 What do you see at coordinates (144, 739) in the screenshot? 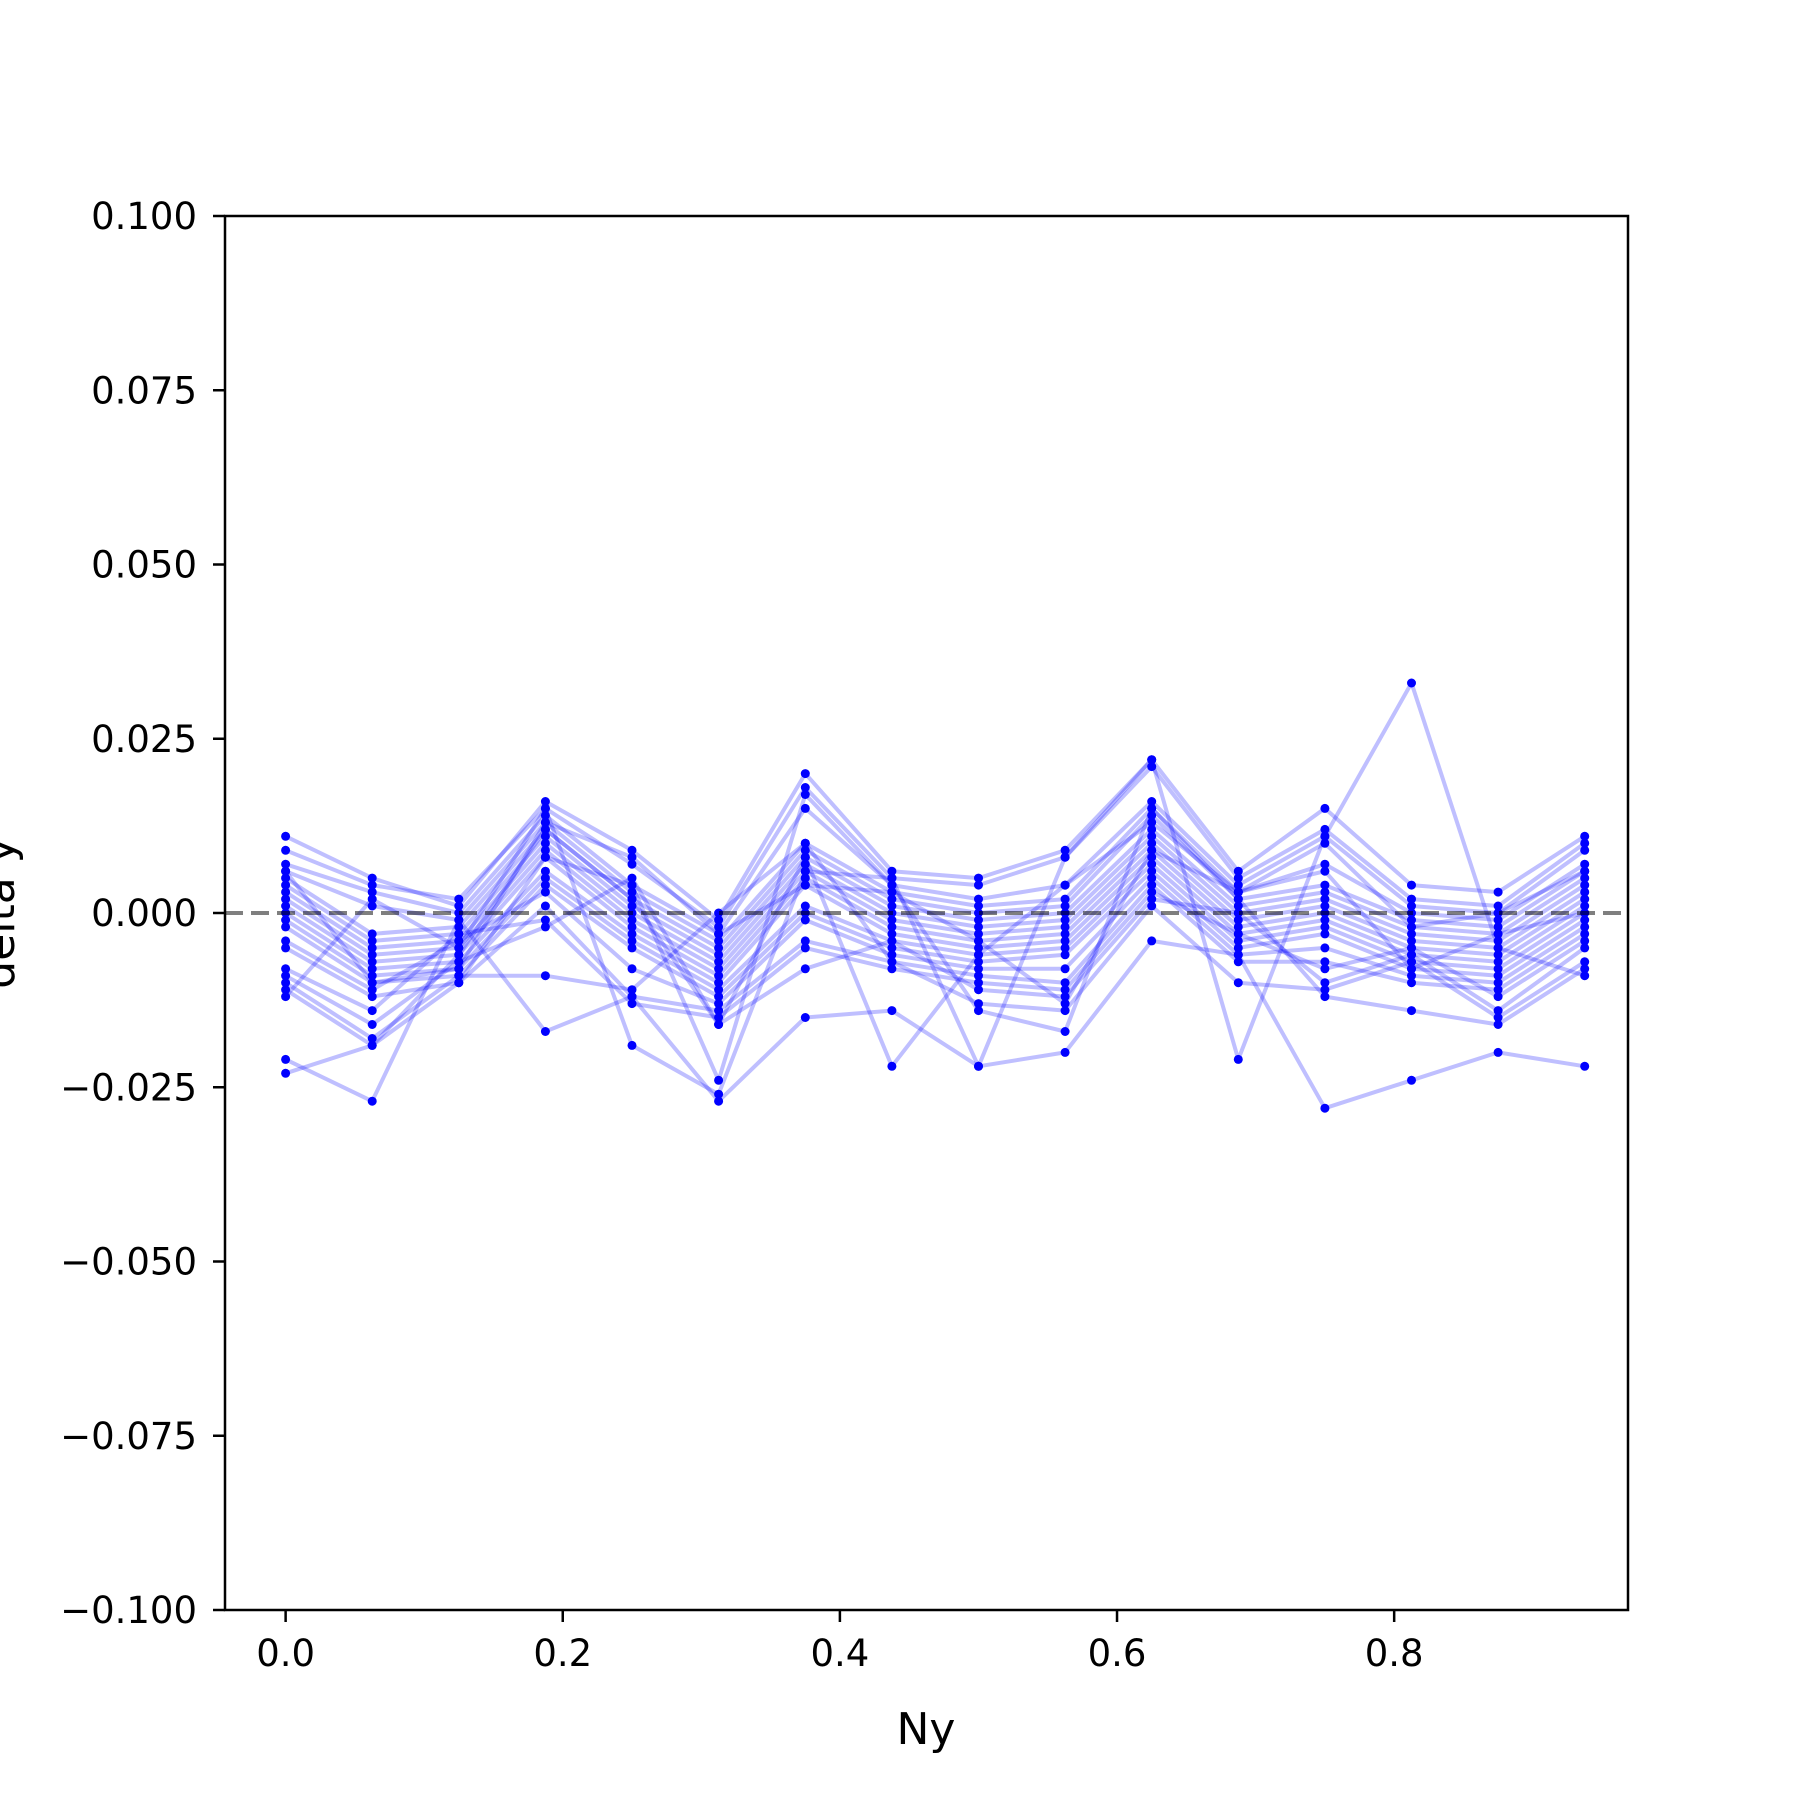
I see `y-tick-label: 0.025` at bounding box center [144, 739].